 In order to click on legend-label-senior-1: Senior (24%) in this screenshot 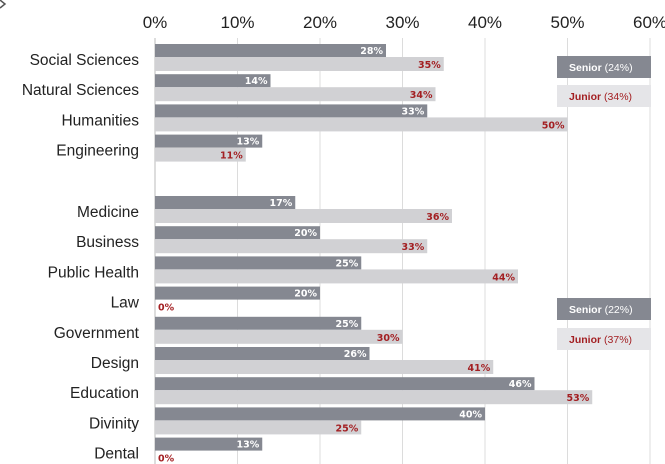, I will do `click(601, 68)`.